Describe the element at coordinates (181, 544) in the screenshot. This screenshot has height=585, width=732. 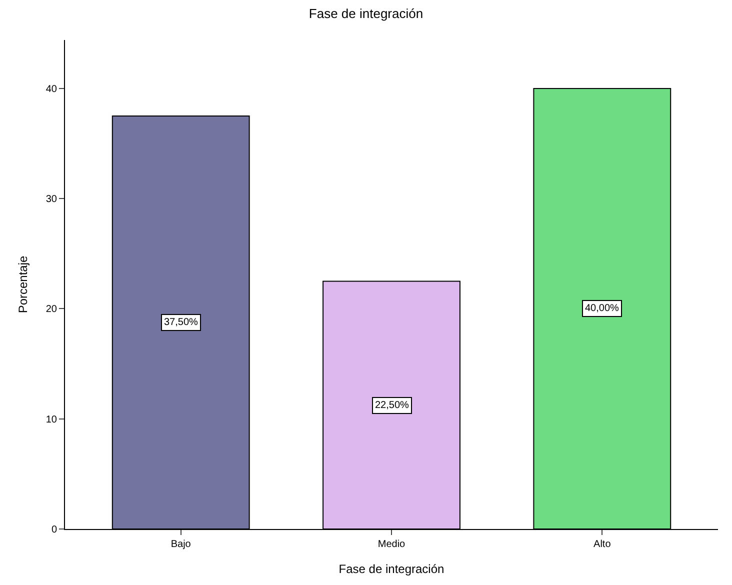
I see `x-tick-label: Bajo` at that location.